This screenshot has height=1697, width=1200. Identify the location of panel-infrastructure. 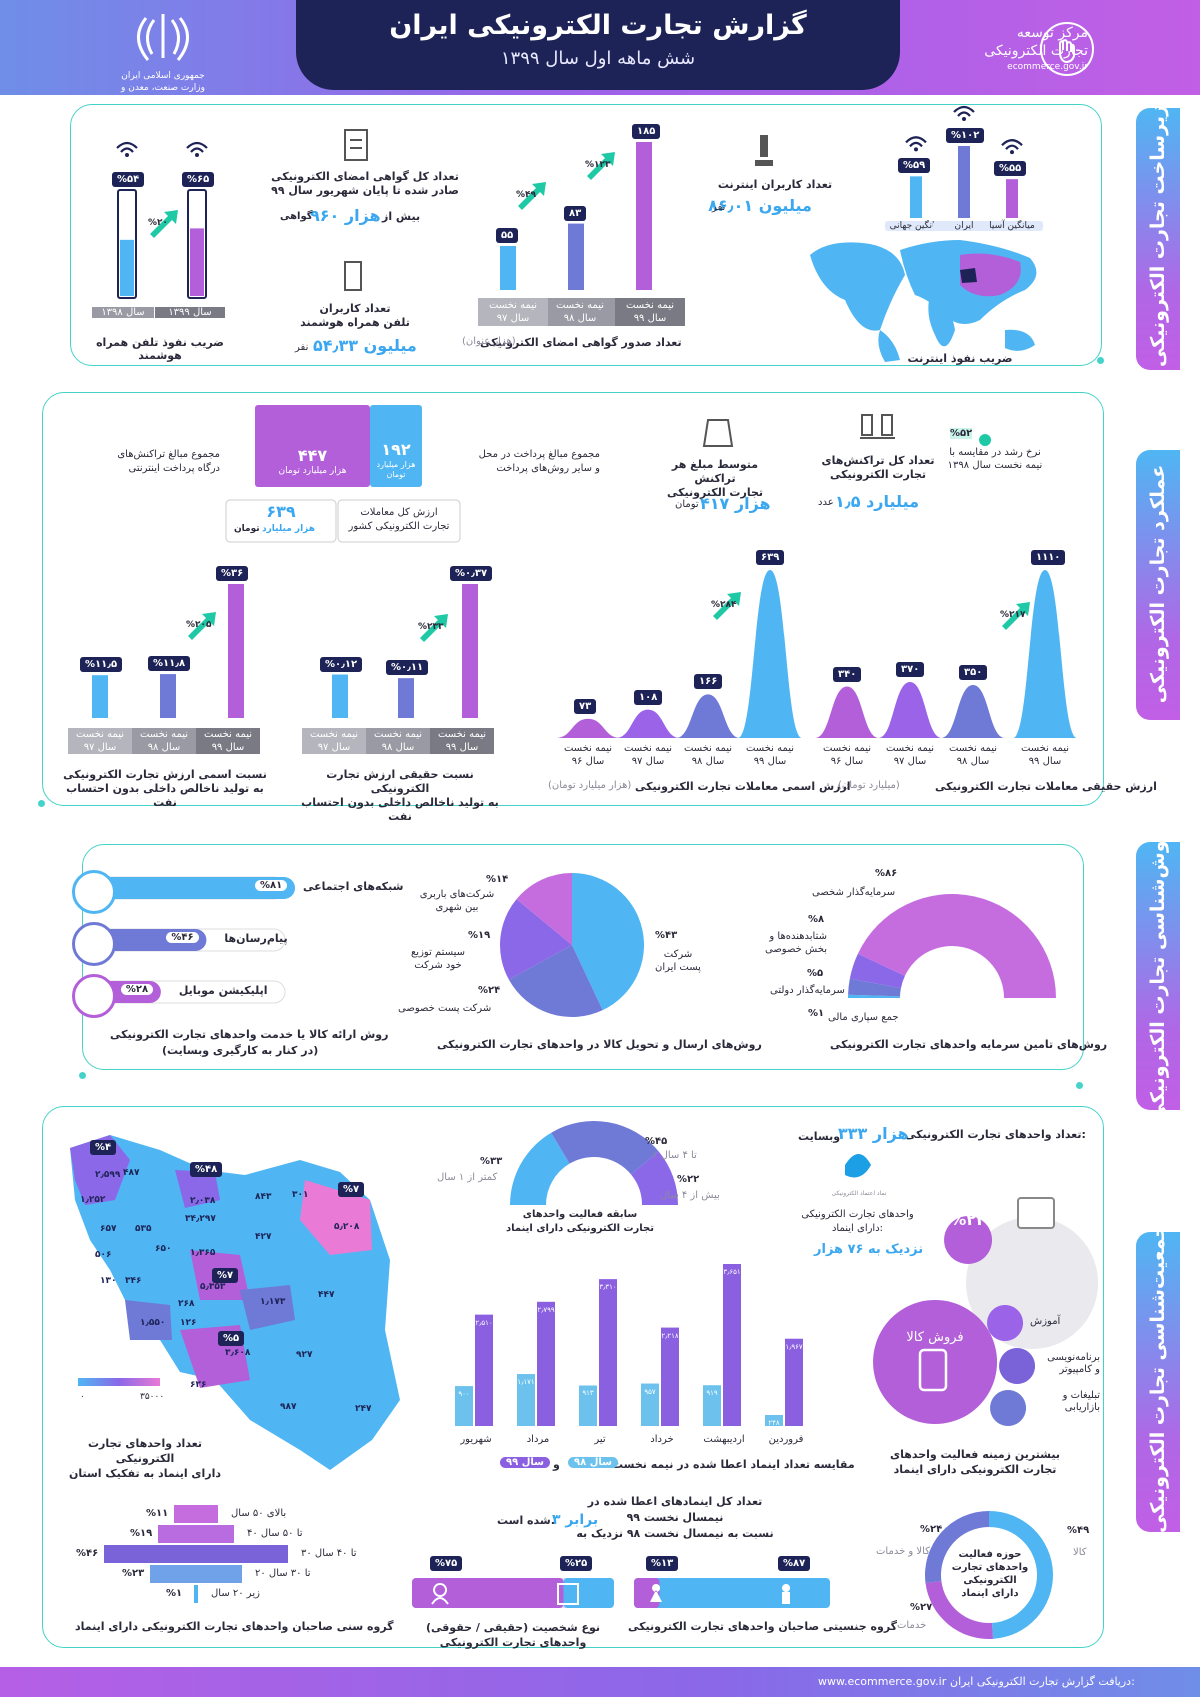
(586, 235).